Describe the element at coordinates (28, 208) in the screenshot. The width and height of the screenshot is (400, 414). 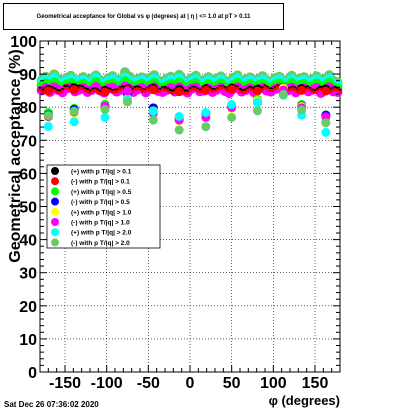
I see `y-tick-label: 50` at that location.